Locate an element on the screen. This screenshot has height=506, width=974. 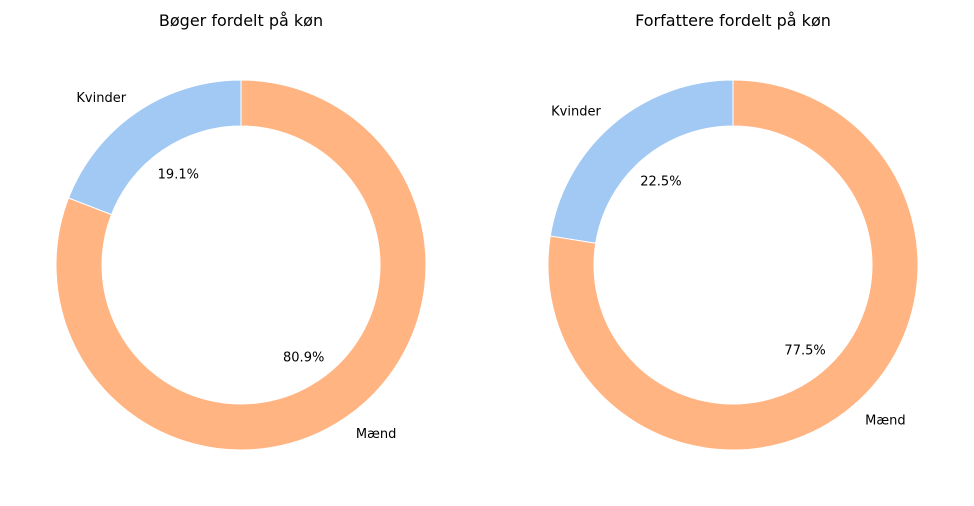
percent-label: 22.5% is located at coordinates (660, 182).